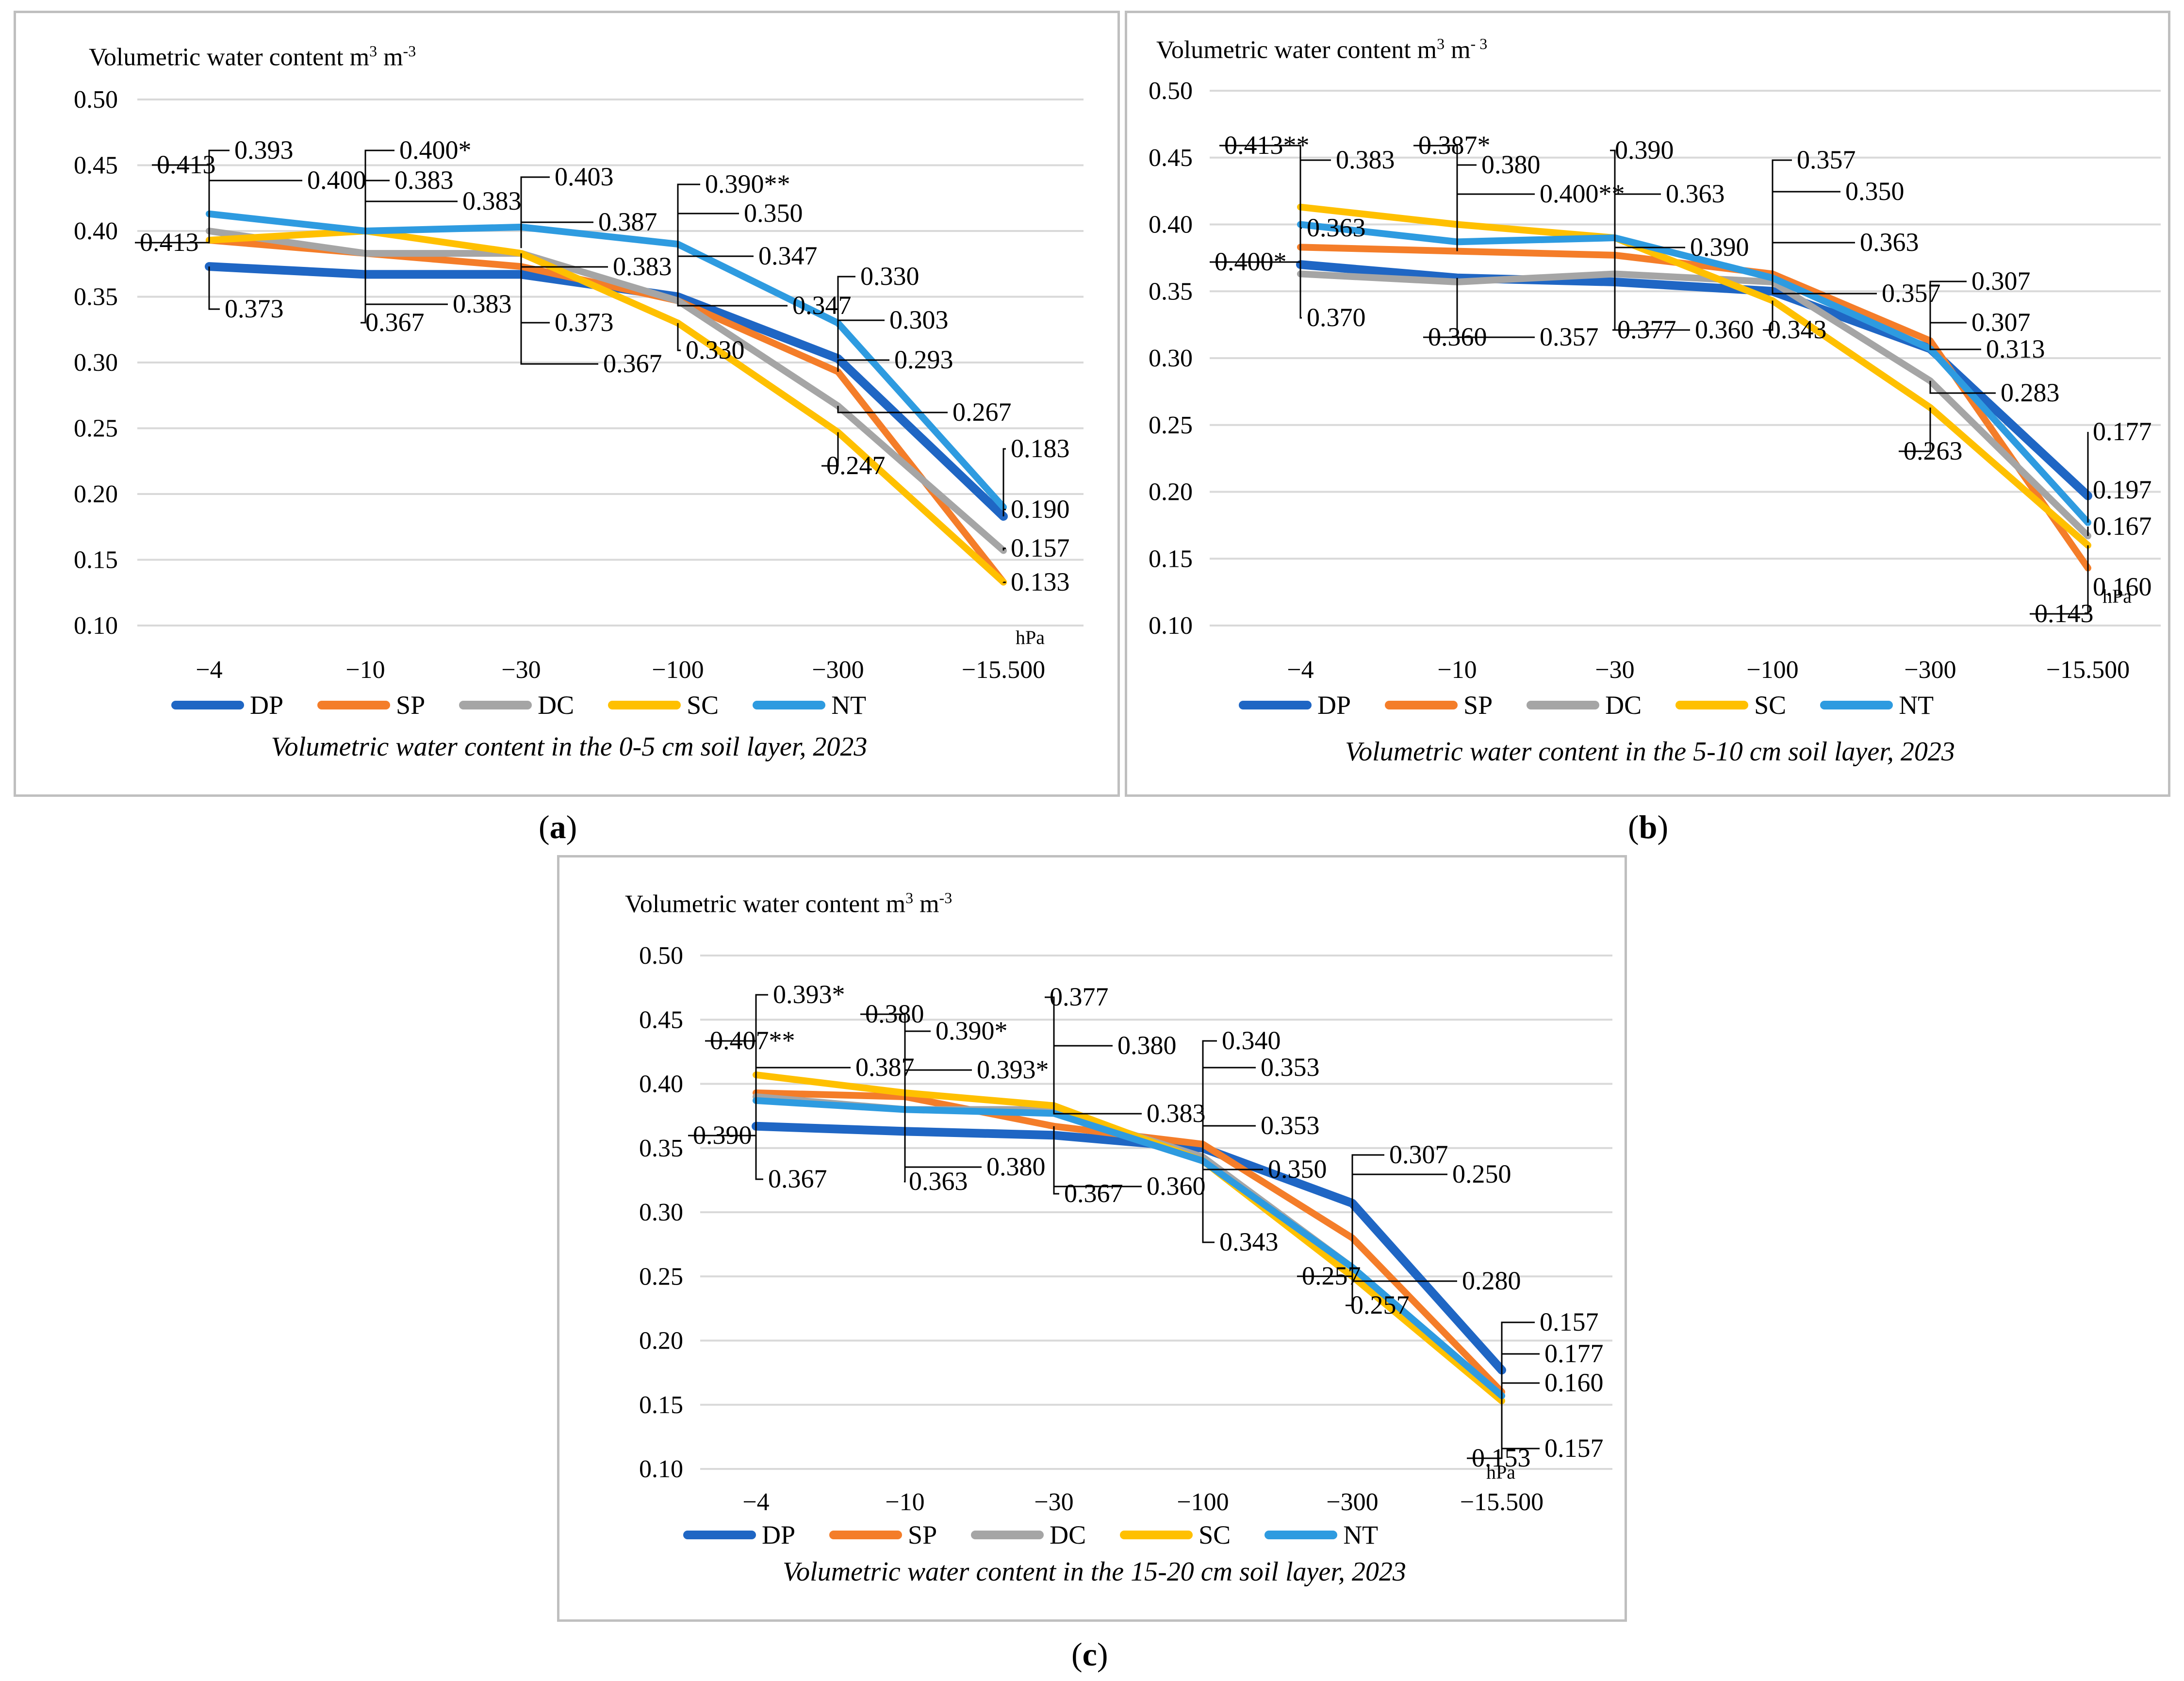 This screenshot has width=2184, height=1681. Describe the element at coordinates (661, 1341) in the screenshot. I see `y-tick-label: 0.20` at that location.